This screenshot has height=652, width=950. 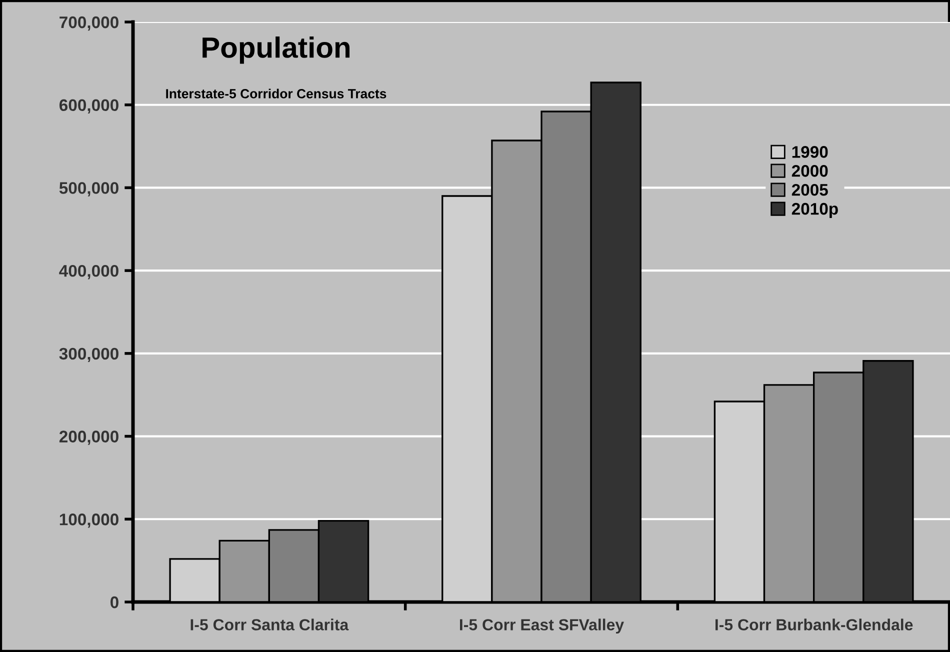 What do you see at coordinates (89, 521) in the screenshot?
I see `y-tick-label: 100,000` at bounding box center [89, 521].